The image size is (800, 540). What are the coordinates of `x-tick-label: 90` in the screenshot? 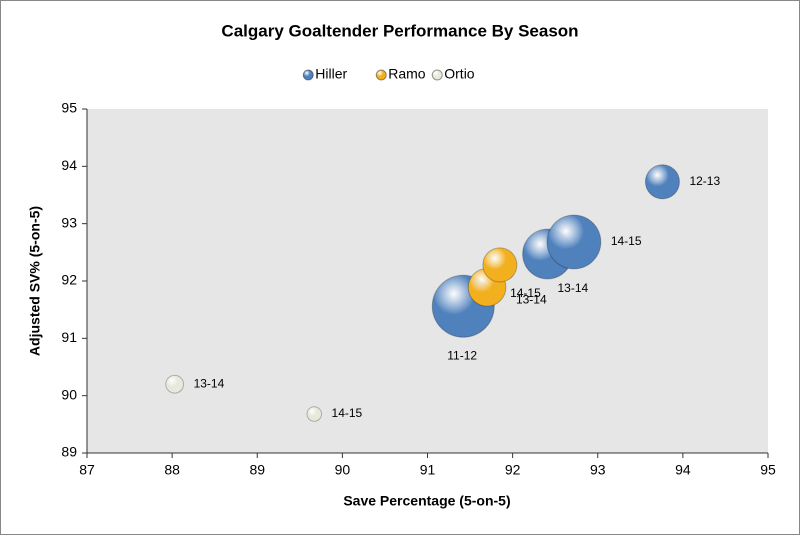 It's located at (343, 470).